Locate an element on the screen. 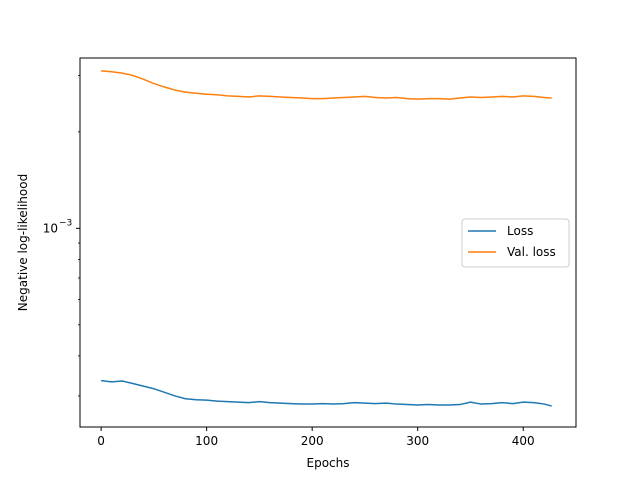  legend-label-1: Val. loss is located at coordinates (531, 252).